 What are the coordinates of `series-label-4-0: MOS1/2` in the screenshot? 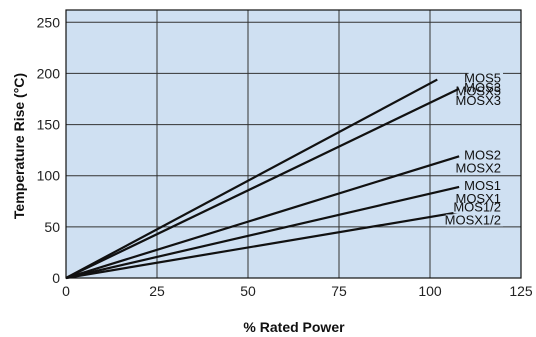 It's located at (477, 206).